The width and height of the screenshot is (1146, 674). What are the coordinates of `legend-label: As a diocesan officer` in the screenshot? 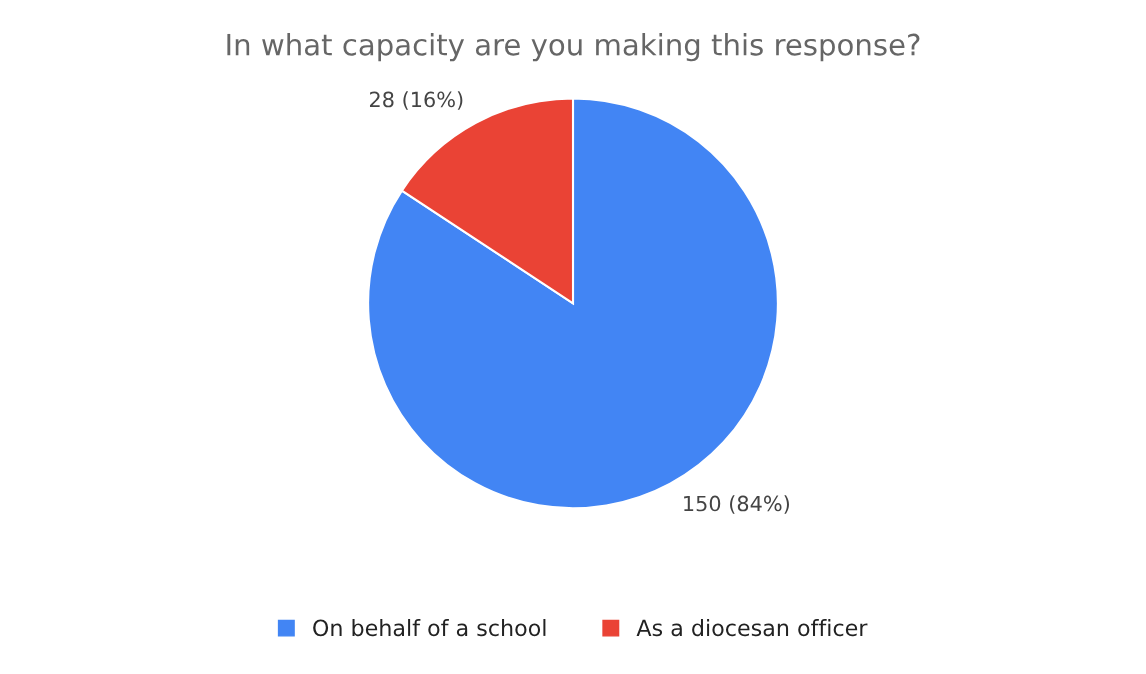 It's located at (752, 628).